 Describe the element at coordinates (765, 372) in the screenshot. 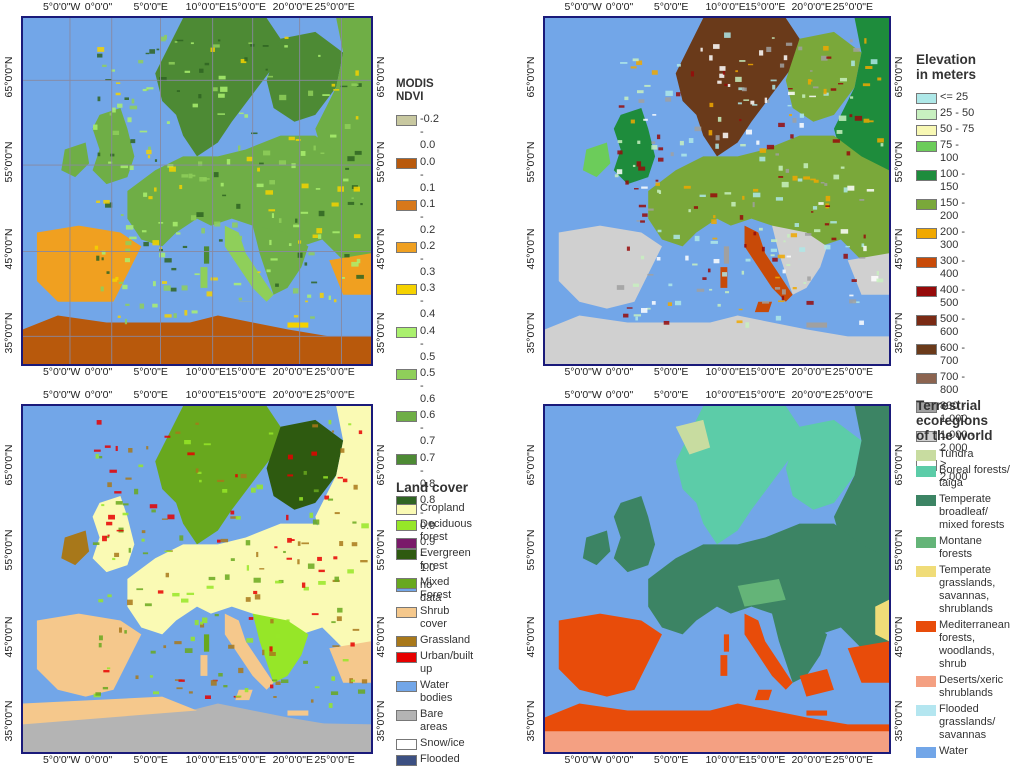

I see `lon-tick-label: 15°0'0"E` at that location.